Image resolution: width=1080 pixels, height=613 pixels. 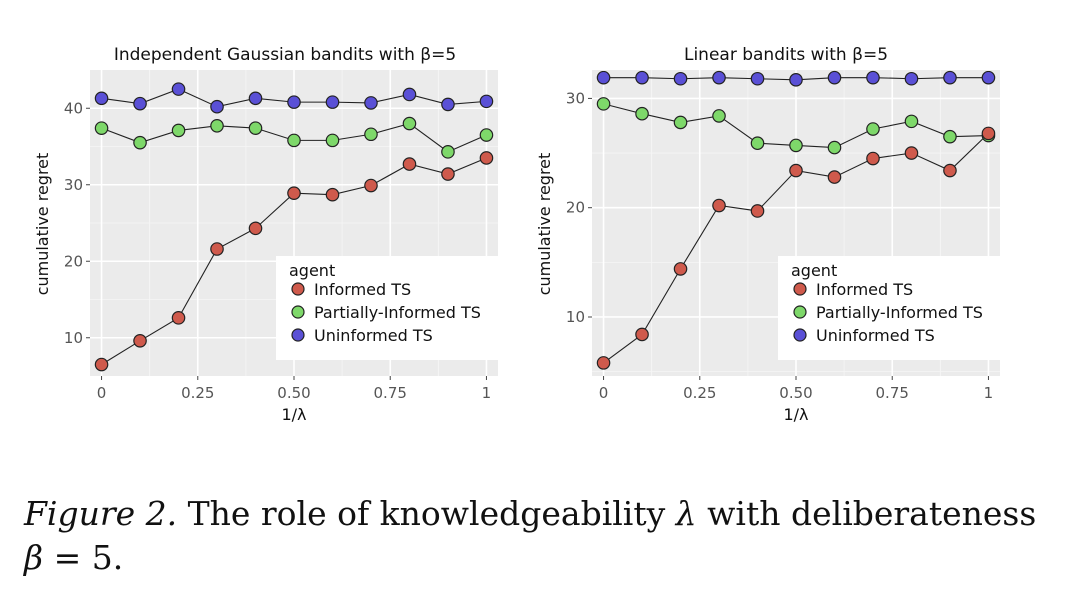 What do you see at coordinates (101, 513) in the screenshot?
I see `caption-label: Figure 2.` at bounding box center [101, 513].